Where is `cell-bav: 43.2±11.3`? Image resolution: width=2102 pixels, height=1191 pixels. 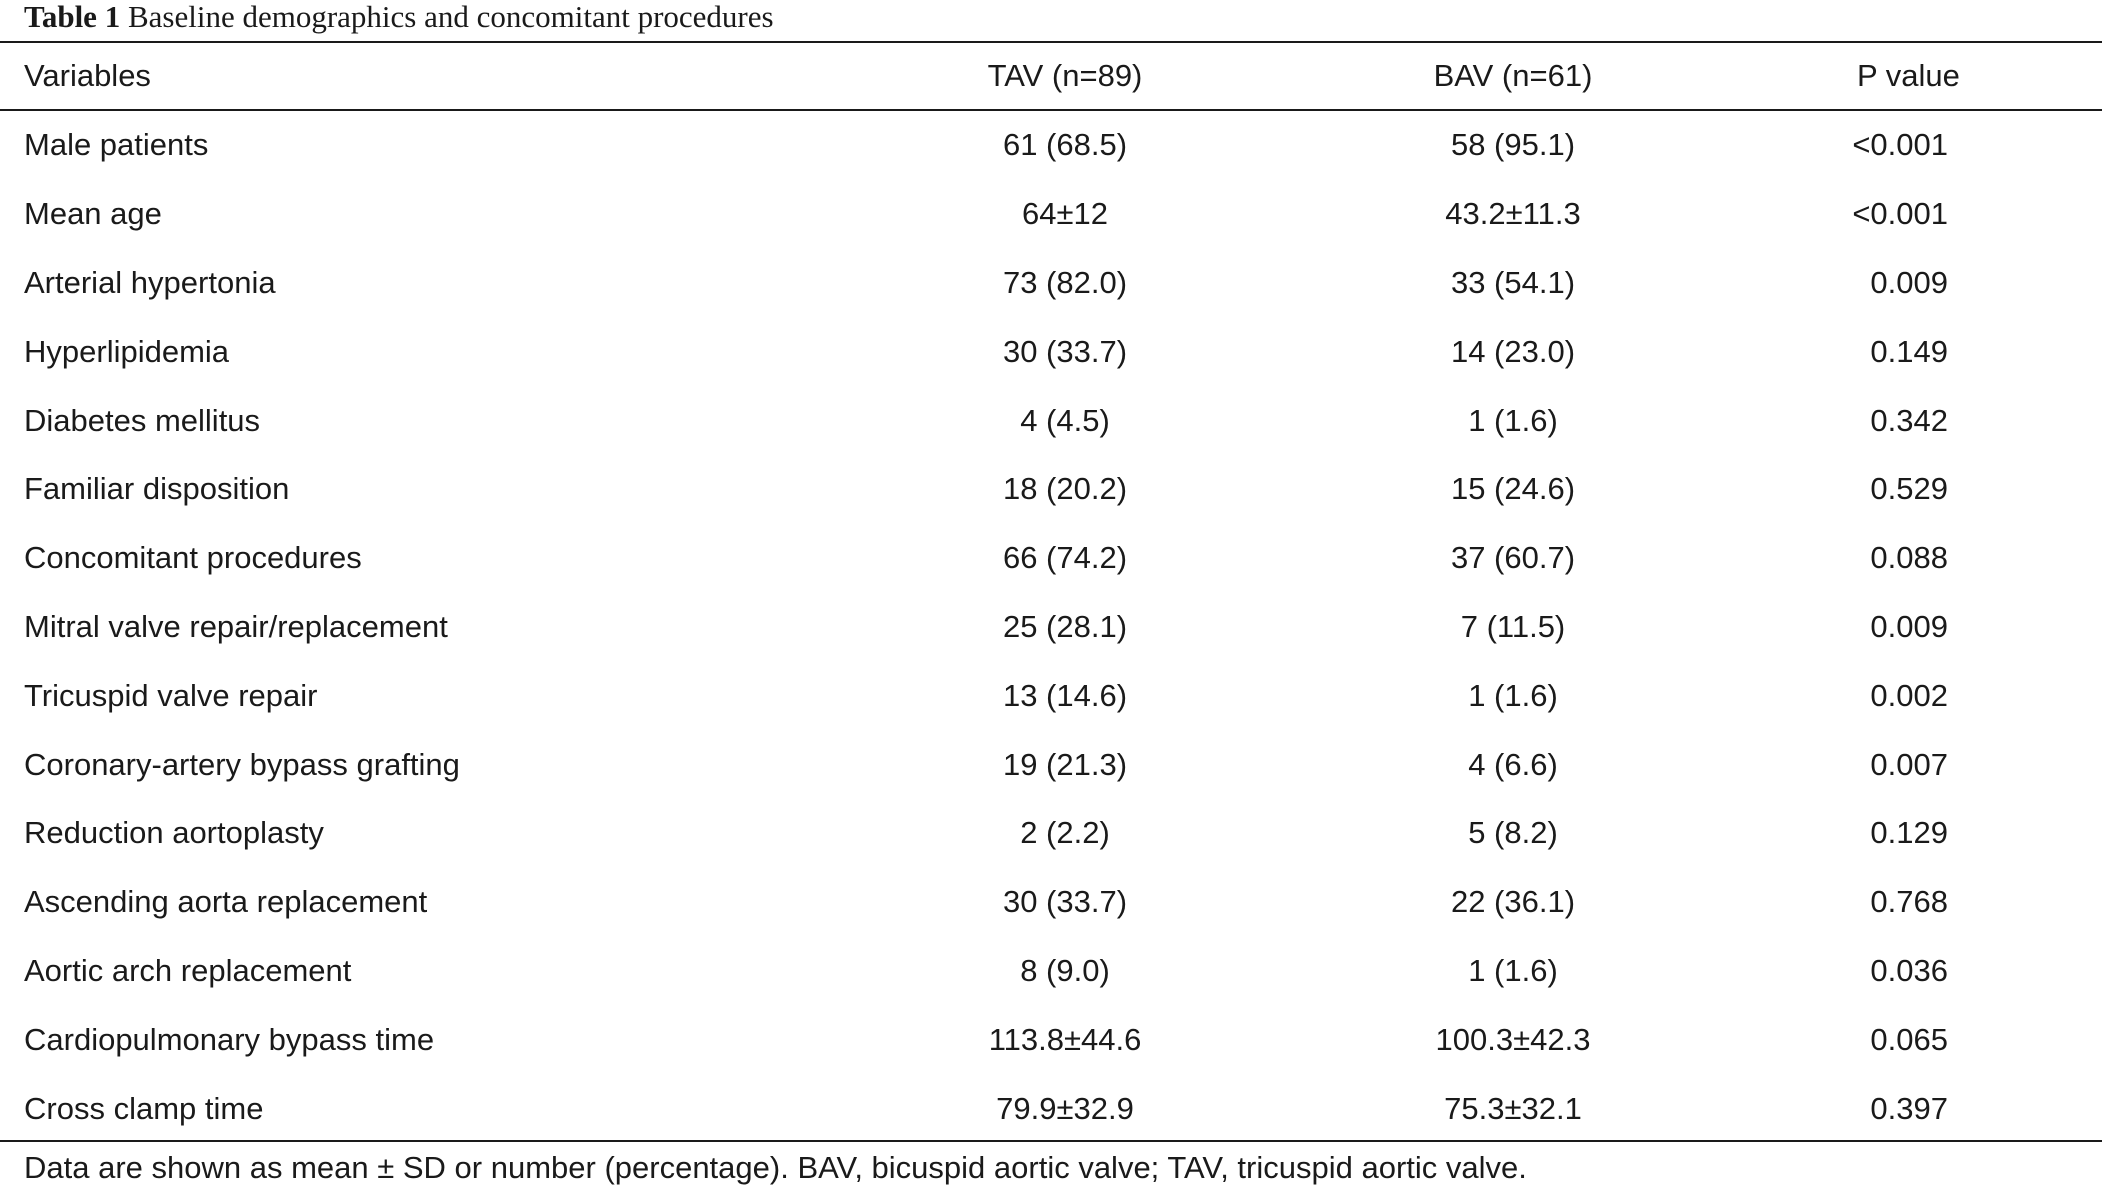
cell-bav: 43.2±11.3 is located at coordinates (1513, 214).